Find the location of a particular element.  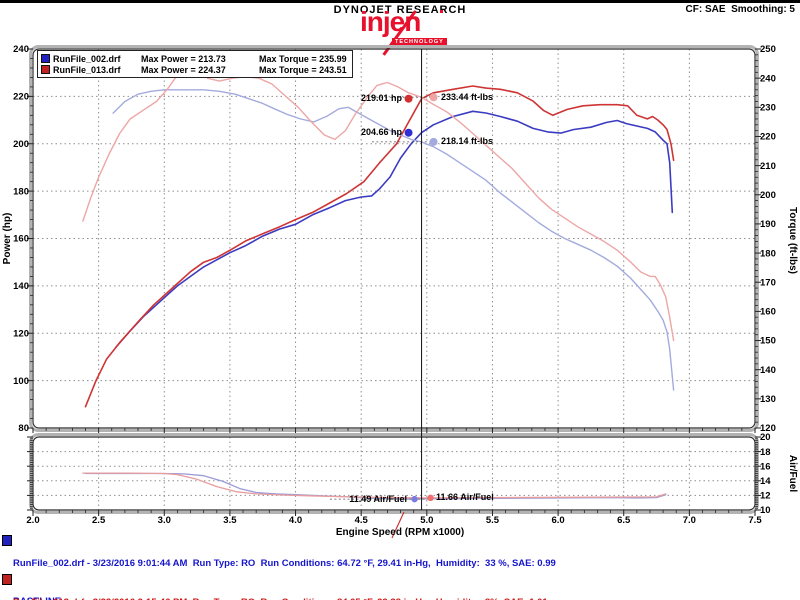

run-label: BASELINE is located at coordinates (284, 598).